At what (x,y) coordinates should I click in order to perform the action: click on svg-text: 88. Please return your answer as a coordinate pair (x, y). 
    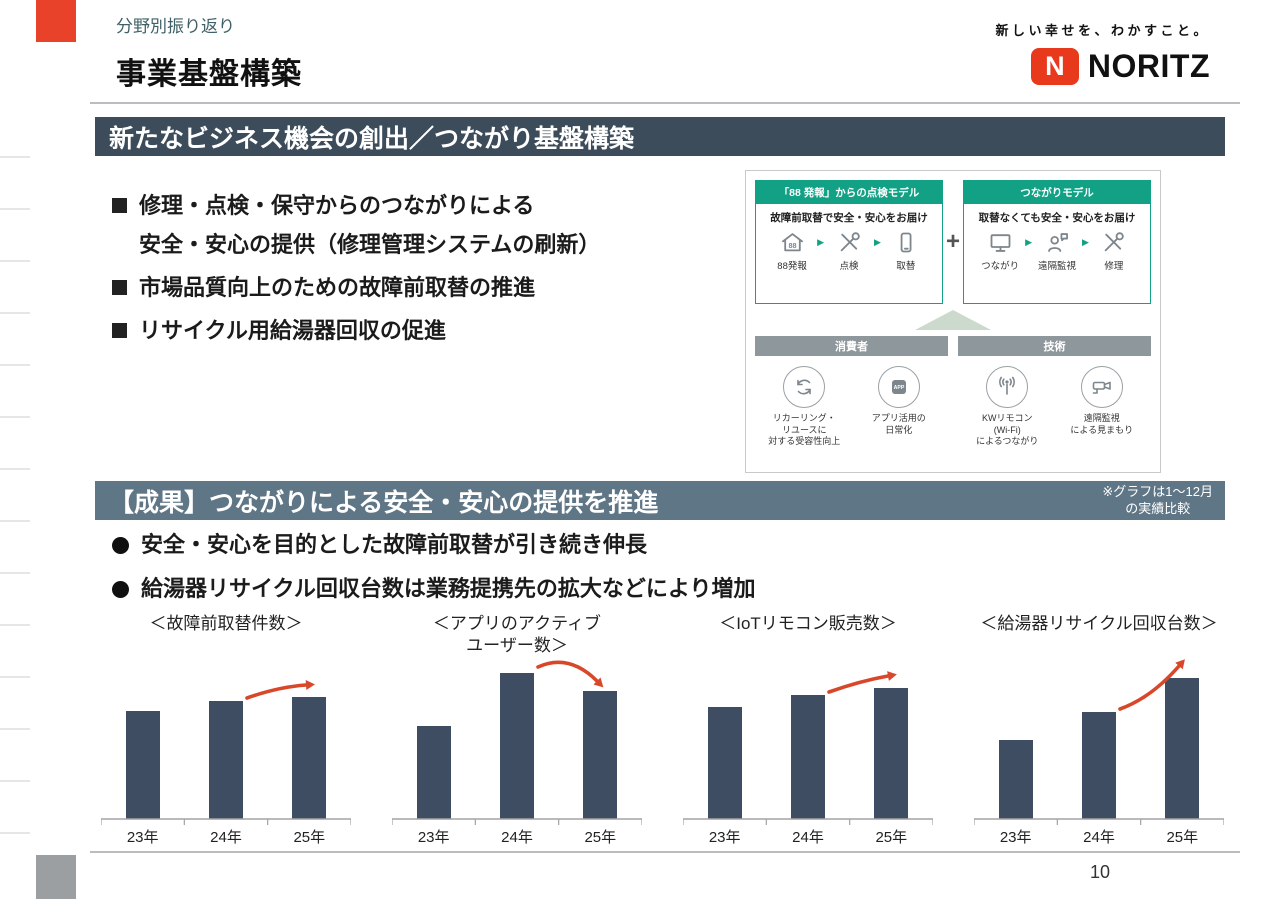
    Looking at the image, I should click on (792, 245).